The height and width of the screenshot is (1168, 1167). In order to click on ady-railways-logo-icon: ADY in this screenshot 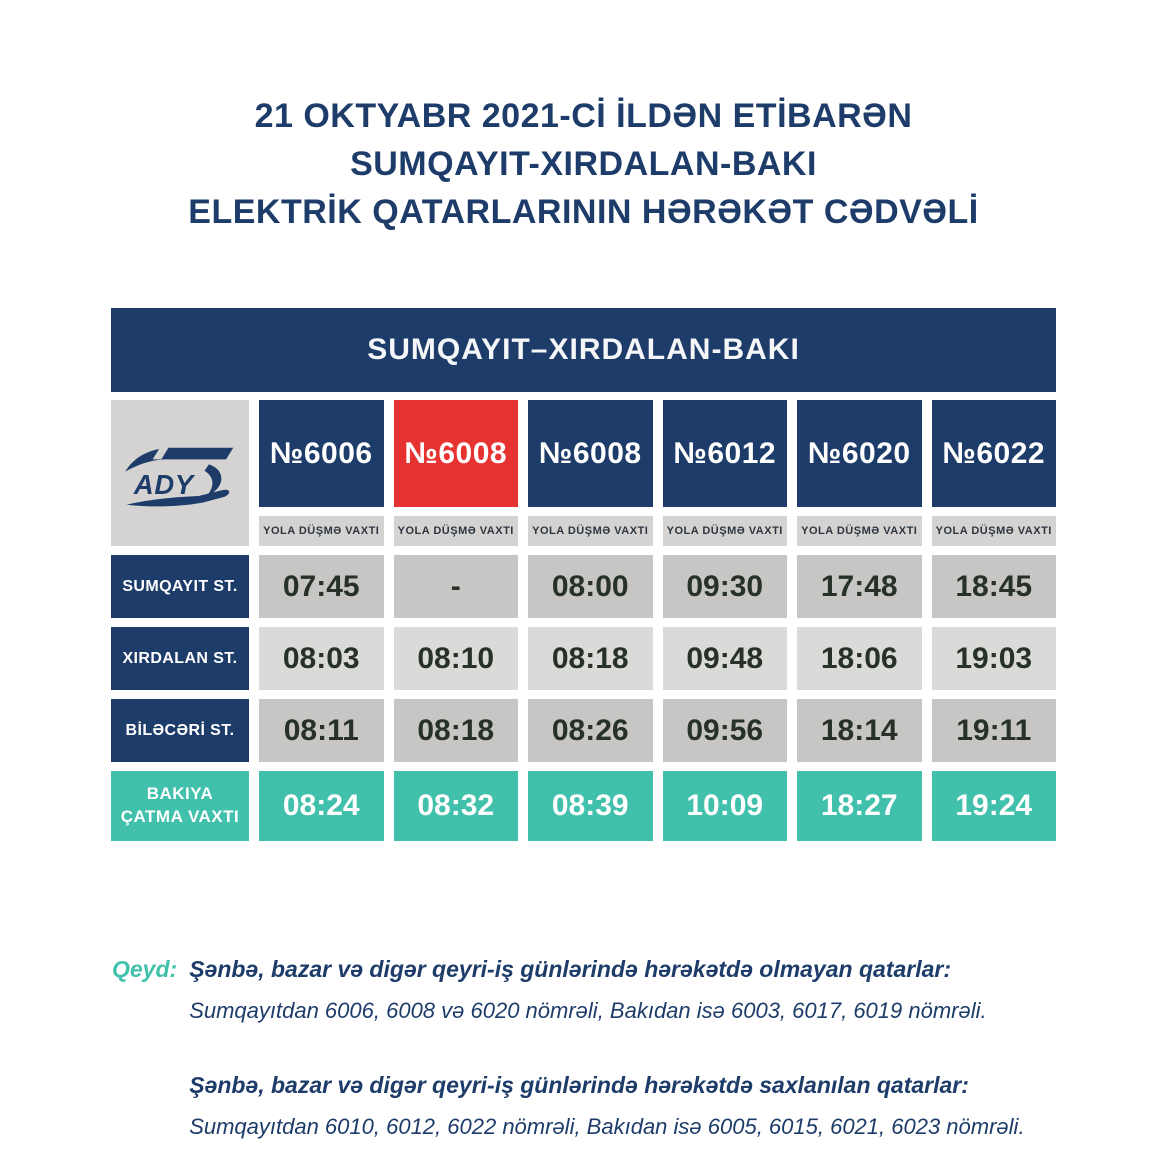, I will do `click(179, 477)`.